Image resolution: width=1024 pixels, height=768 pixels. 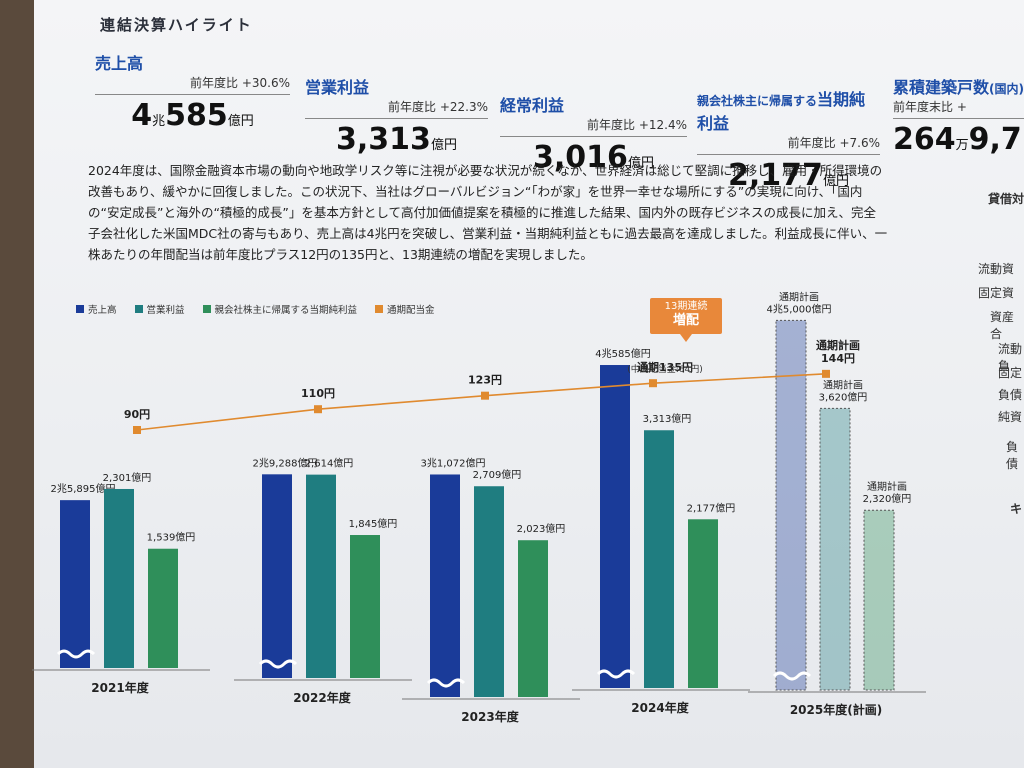 What do you see at coordinates (240, 83) in the screenshot?
I see `kpi-ratio: 前年度比 +30.6%` at bounding box center [240, 83].